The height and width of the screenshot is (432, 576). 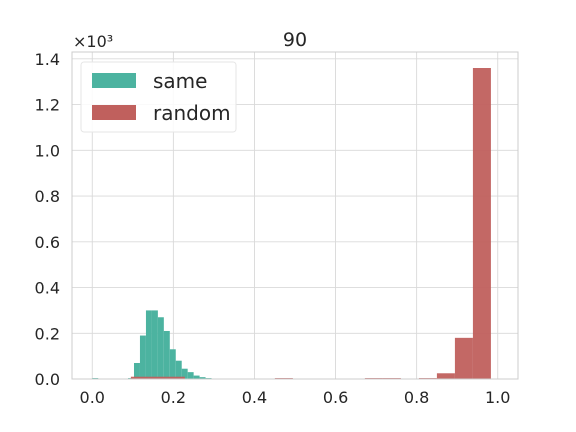 What do you see at coordinates (47, 219) in the screenshot?
I see `y-axis-ticks: 0.0 0.2 0.4 0.6 0.8 1.0 1.2 1.4` at bounding box center [47, 219].